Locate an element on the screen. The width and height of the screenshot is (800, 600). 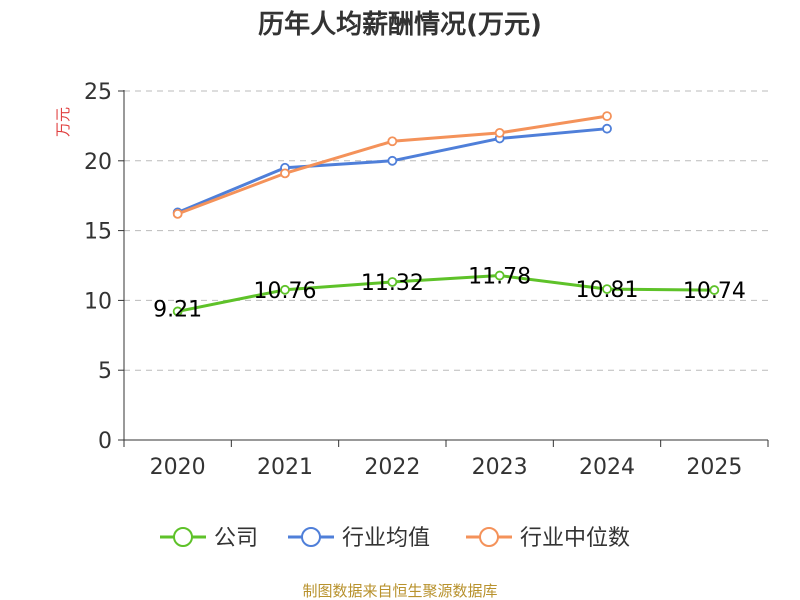
legend-item: 行业中位数 is located at coordinates (548, 538).